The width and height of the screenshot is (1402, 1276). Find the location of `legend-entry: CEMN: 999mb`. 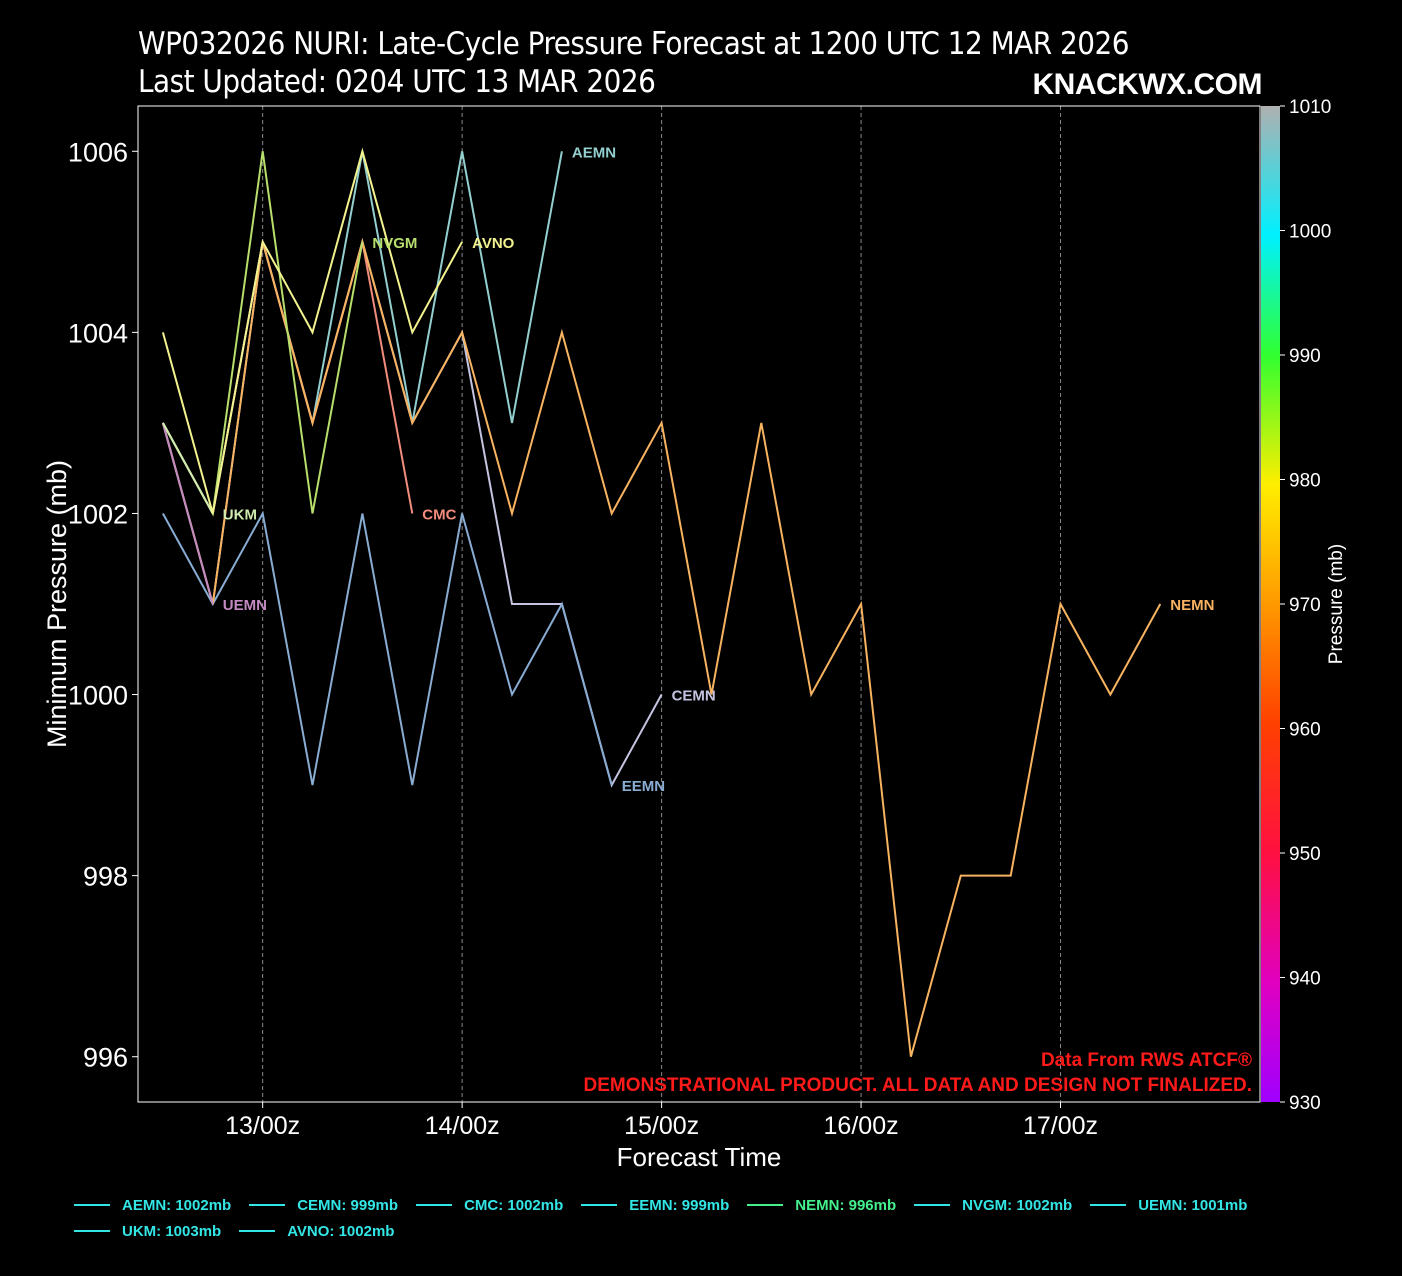

legend-entry: CEMN: 999mb is located at coordinates (323, 1205).